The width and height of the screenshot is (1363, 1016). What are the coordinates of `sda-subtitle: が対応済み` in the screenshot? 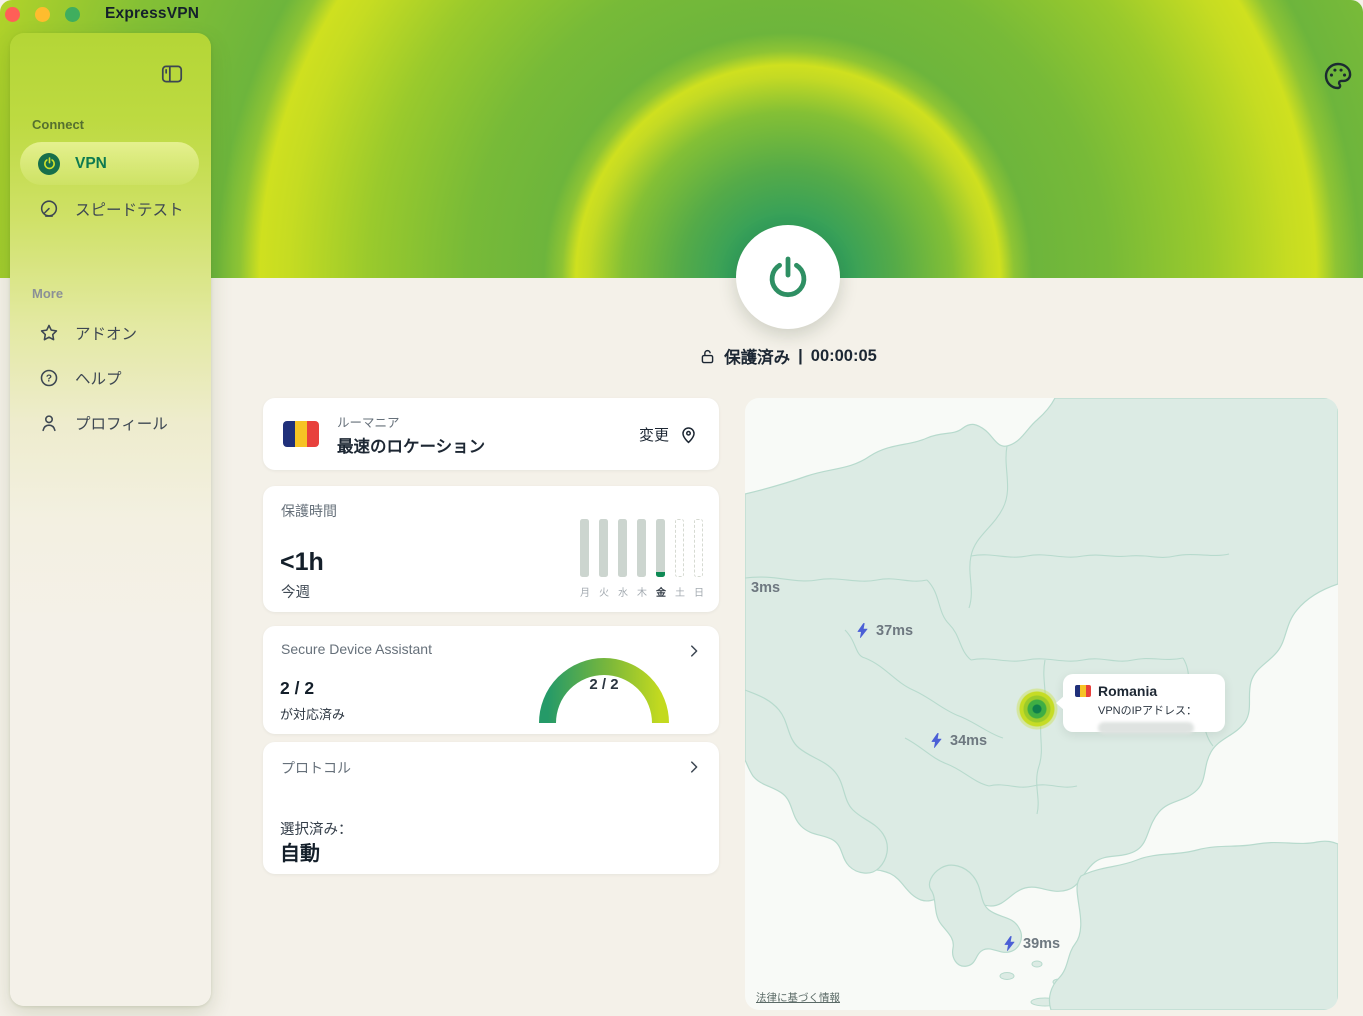 It's located at (313, 714).